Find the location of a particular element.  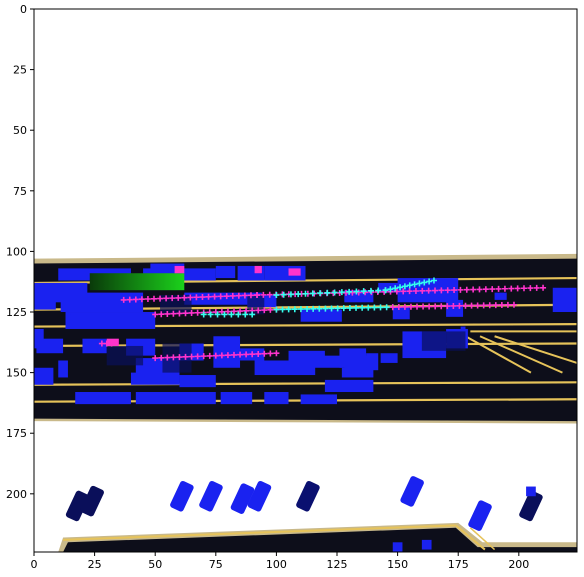

small-vehicle is located at coordinates (531, 491).